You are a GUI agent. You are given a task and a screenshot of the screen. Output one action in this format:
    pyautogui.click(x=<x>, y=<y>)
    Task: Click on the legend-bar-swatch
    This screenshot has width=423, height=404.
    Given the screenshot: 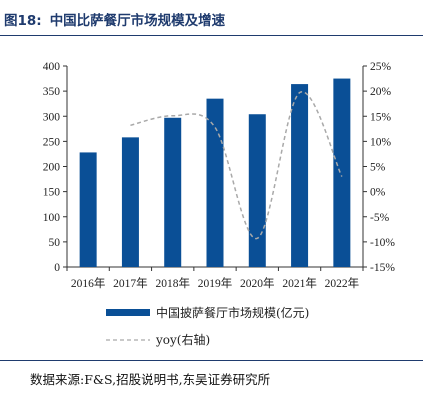 What is the action you would take?
    pyautogui.click(x=128, y=312)
    